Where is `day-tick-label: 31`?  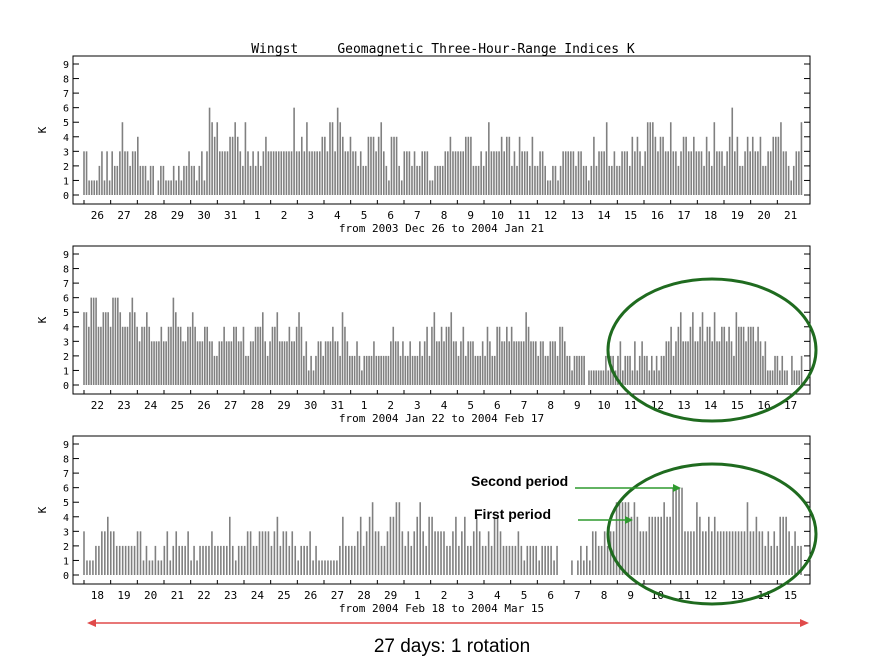 day-tick-label: 31 is located at coordinates (337, 405).